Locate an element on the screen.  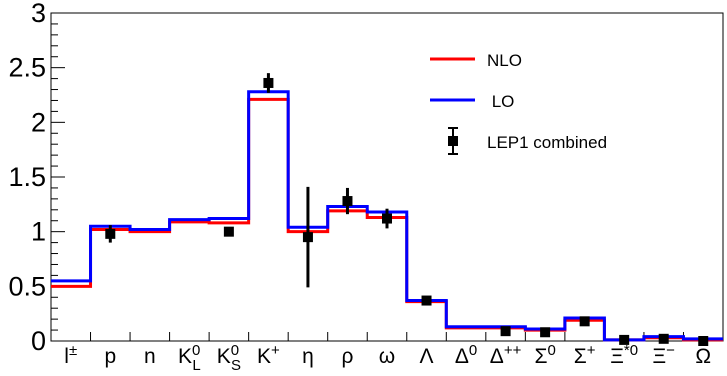
y-tick-label: 0 is located at coordinates (38, 341).